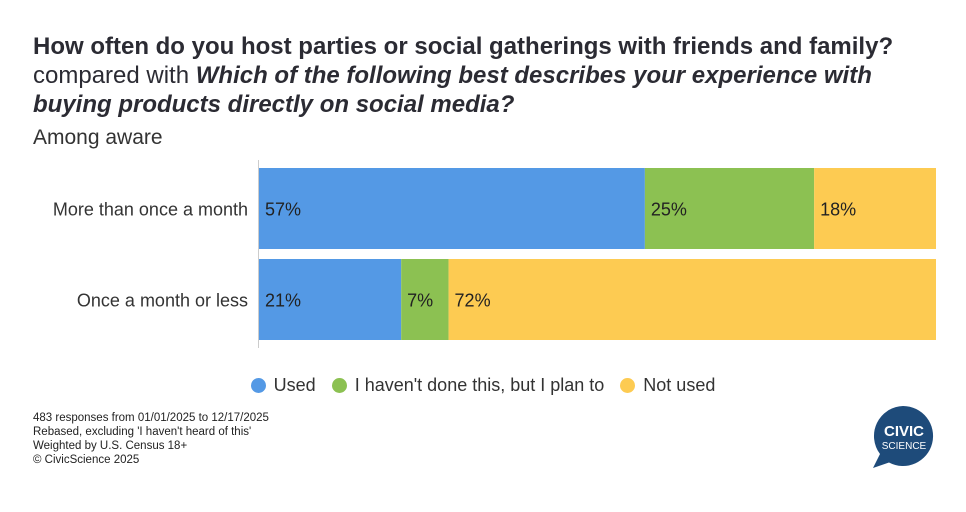 The width and height of the screenshot is (966, 512). I want to click on chart-subtitle: Among aware, so click(98, 137).